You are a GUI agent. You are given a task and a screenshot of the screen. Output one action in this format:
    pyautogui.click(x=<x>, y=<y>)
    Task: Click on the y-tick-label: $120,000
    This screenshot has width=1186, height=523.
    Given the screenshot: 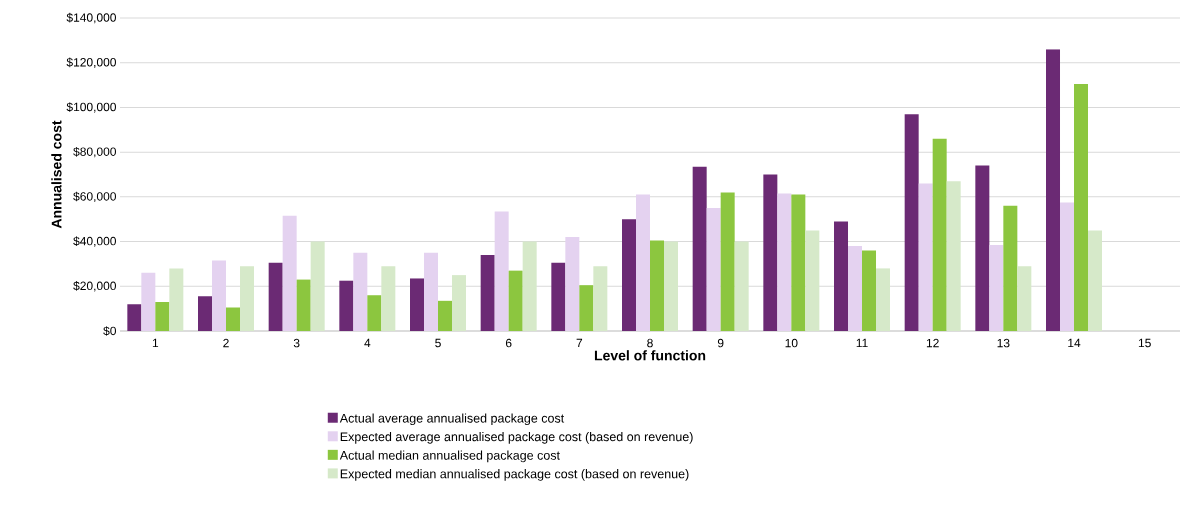 What is the action you would take?
    pyautogui.click(x=91, y=62)
    